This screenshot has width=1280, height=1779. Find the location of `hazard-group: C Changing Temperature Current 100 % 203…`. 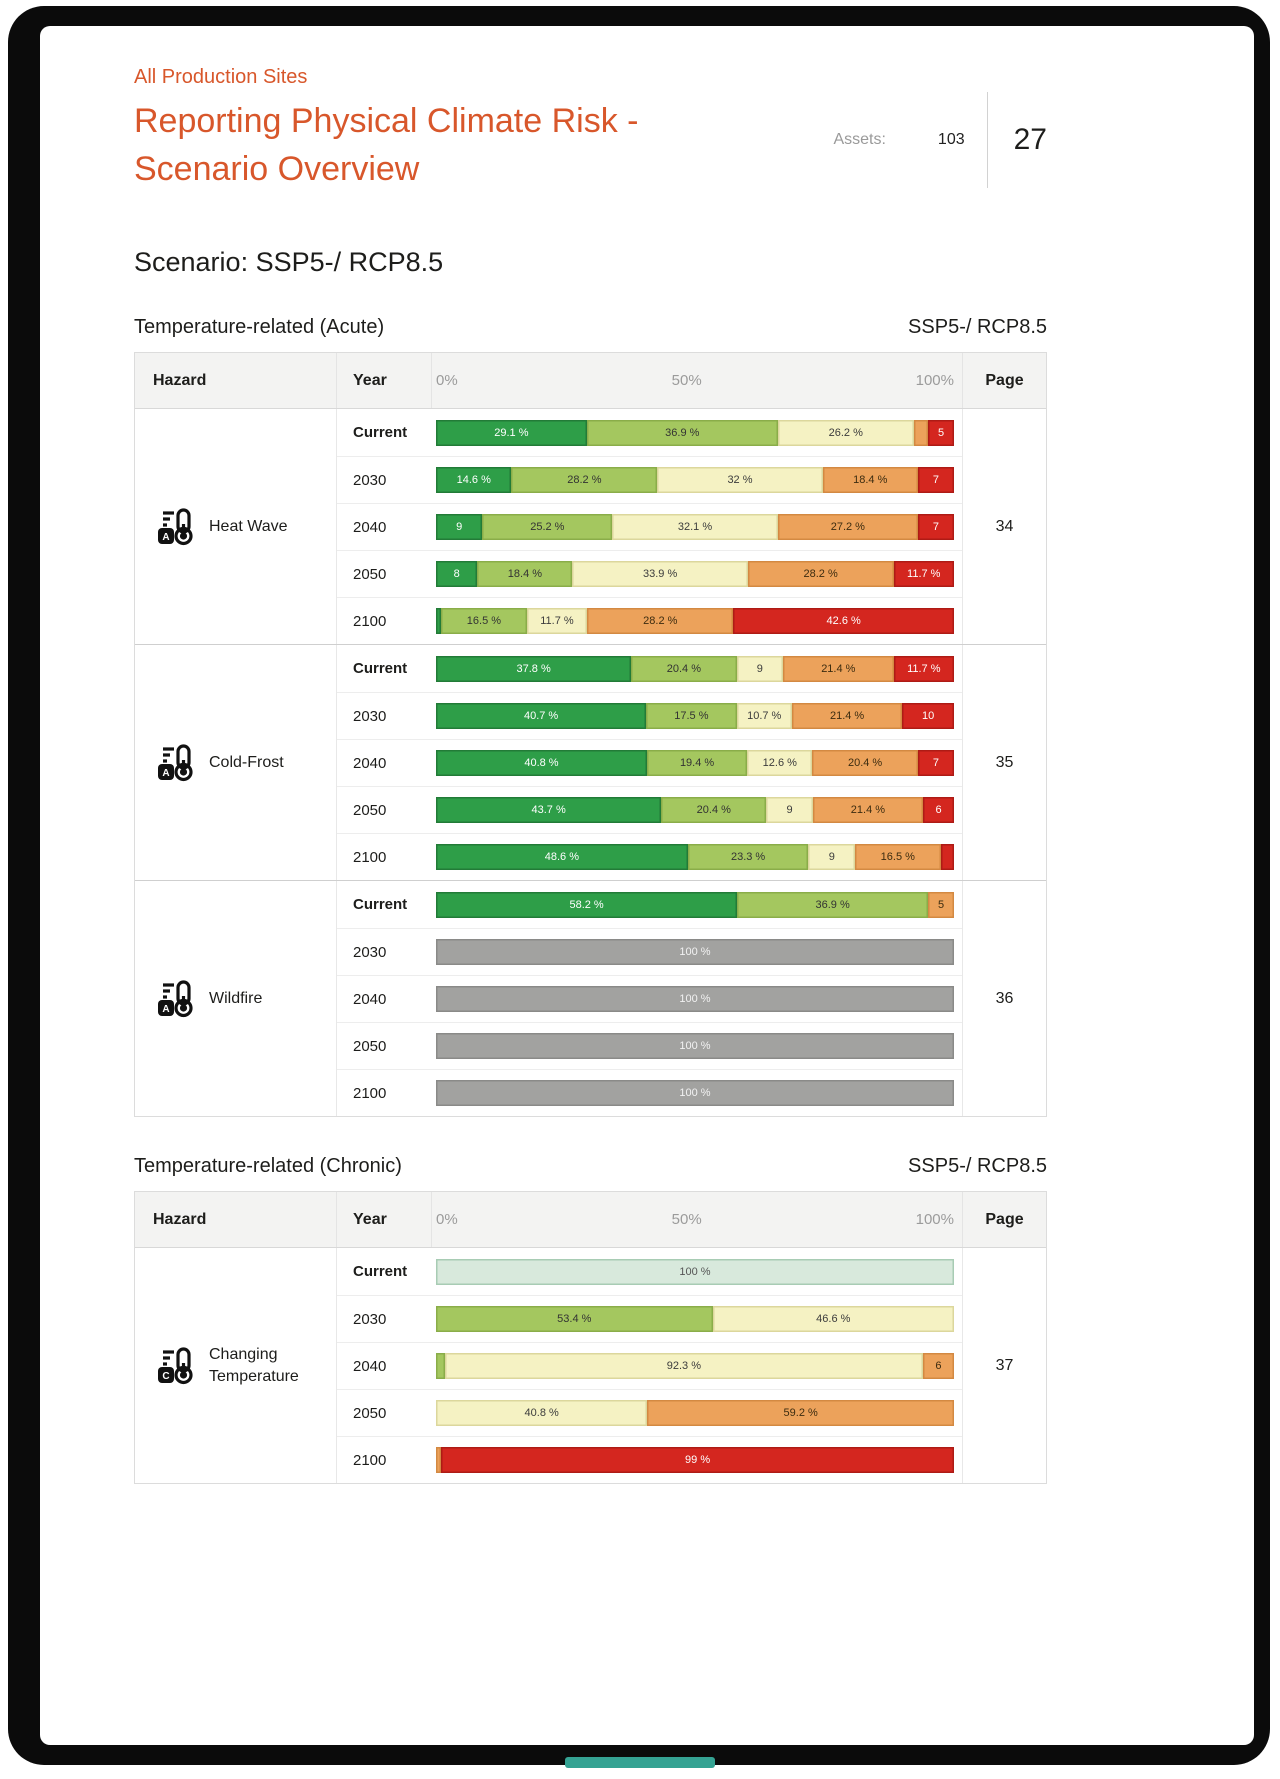

hazard-group: C Changing Temperature Current 100 % 203… is located at coordinates (590, 1365).